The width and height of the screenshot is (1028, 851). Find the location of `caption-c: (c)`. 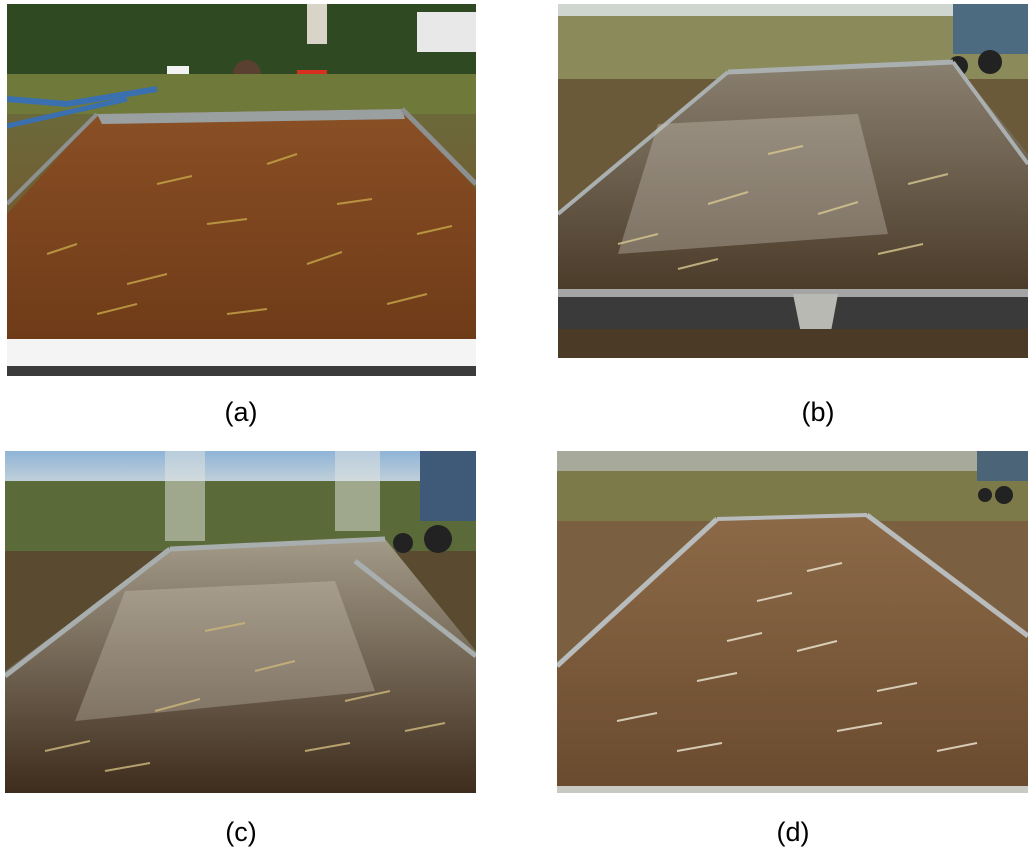

caption-c: (c) is located at coordinates (241, 832).